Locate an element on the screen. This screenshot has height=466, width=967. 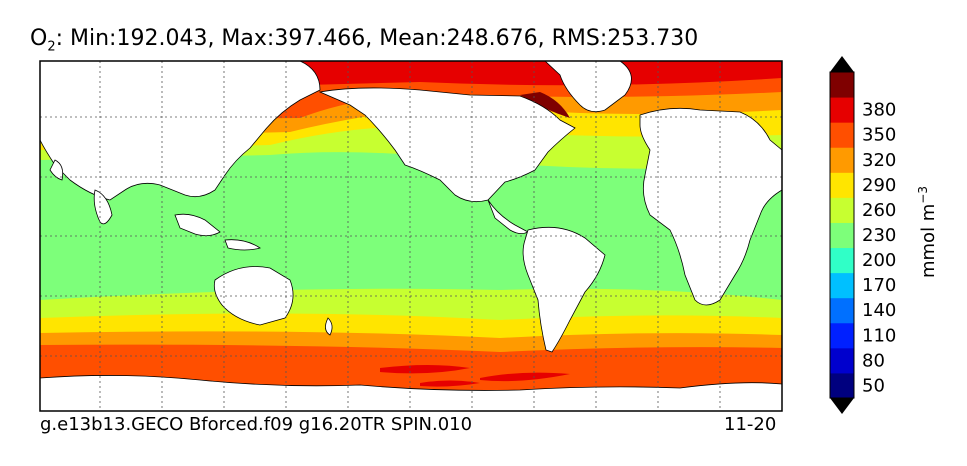
land-new-zealand is located at coordinates (329, 326).